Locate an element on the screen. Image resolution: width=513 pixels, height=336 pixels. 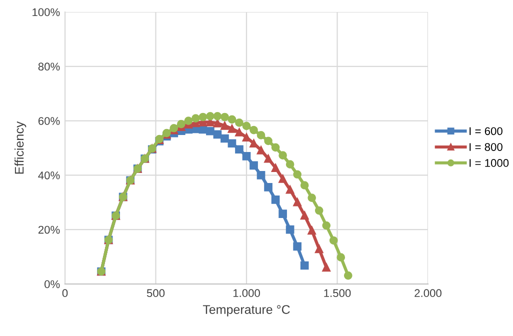
x-tick-label: 1.000 is located at coordinates (246, 293).